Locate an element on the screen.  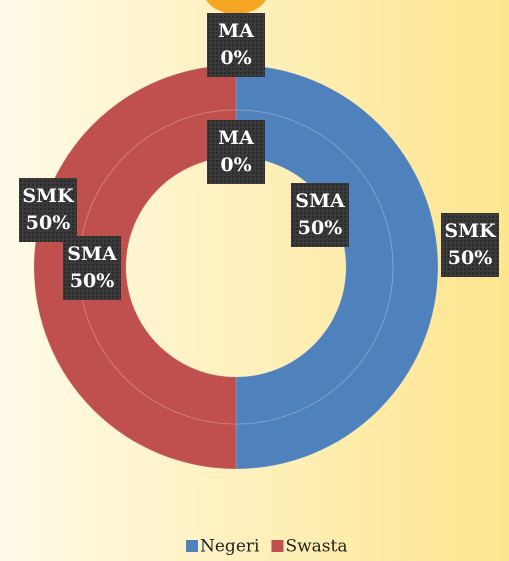
legend-label: Negeri is located at coordinates (230, 547).